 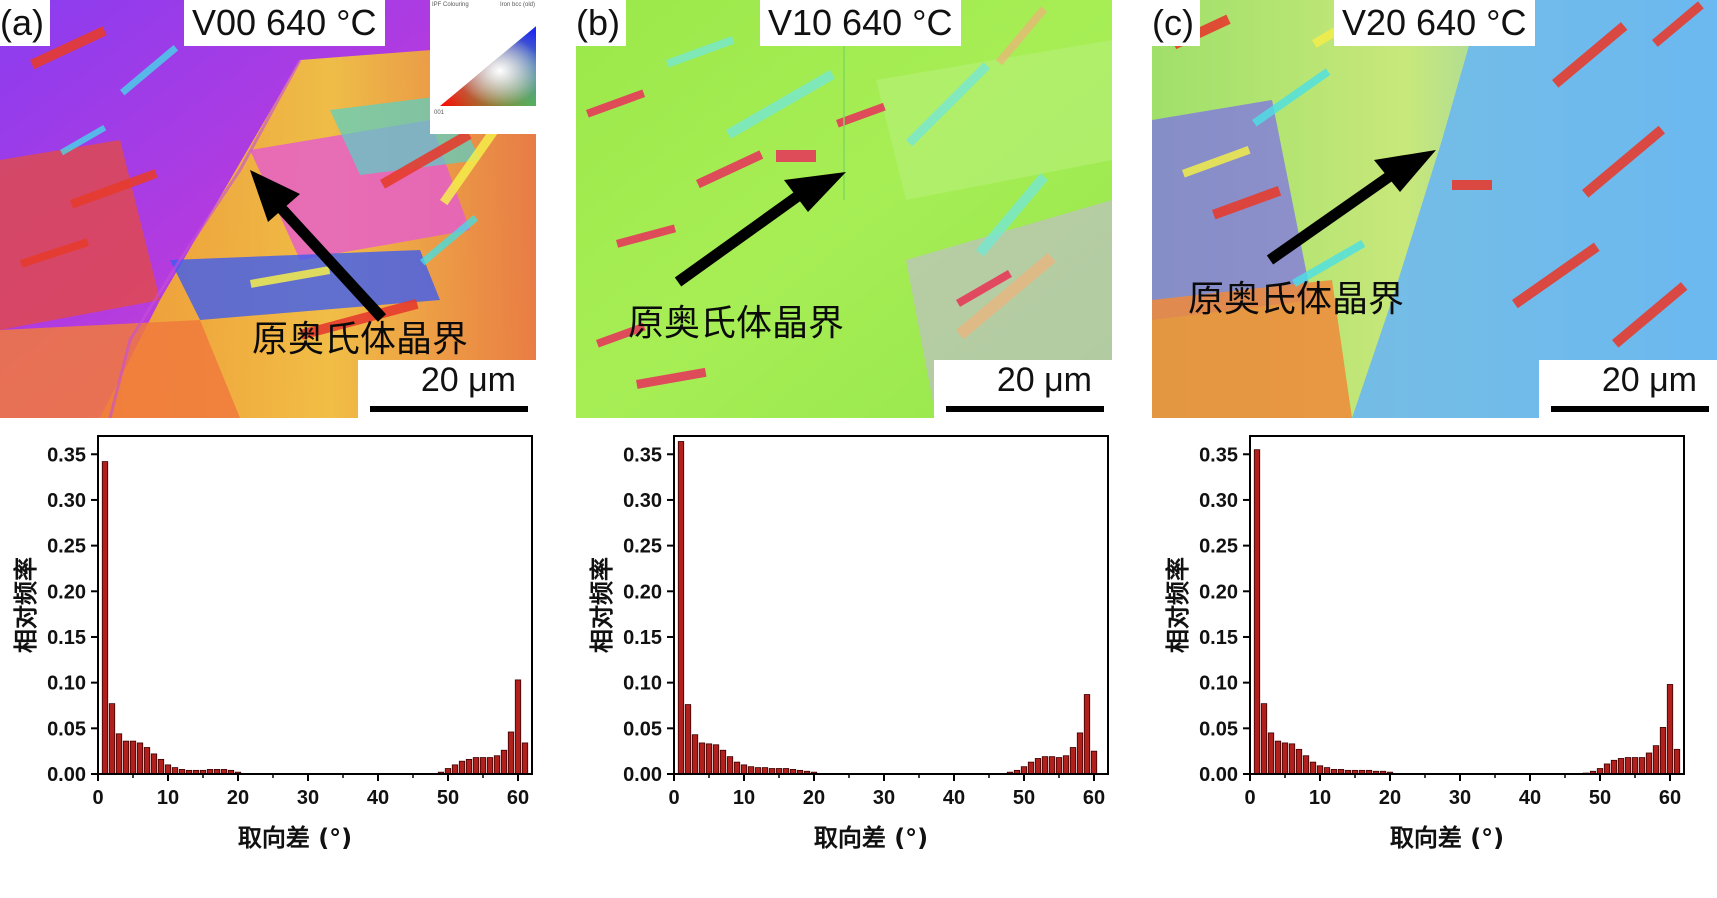 I want to click on y-tick-label-c: 0.30, so click(x=1218, y=501).